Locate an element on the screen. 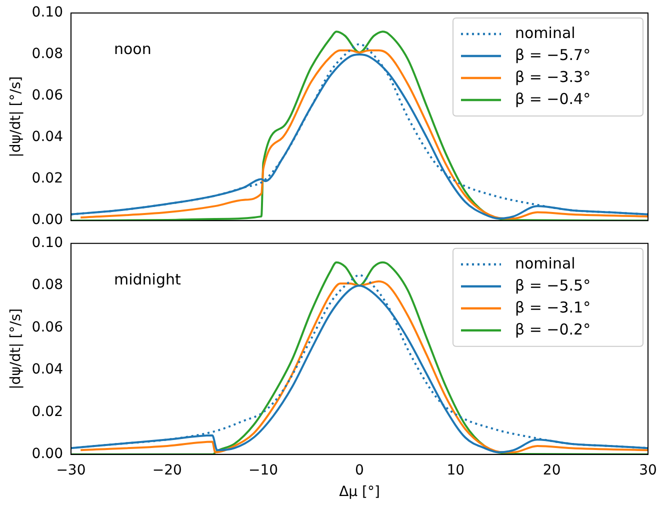 The image size is (662, 505). legend-label: β = −3.1° is located at coordinates (553, 307).